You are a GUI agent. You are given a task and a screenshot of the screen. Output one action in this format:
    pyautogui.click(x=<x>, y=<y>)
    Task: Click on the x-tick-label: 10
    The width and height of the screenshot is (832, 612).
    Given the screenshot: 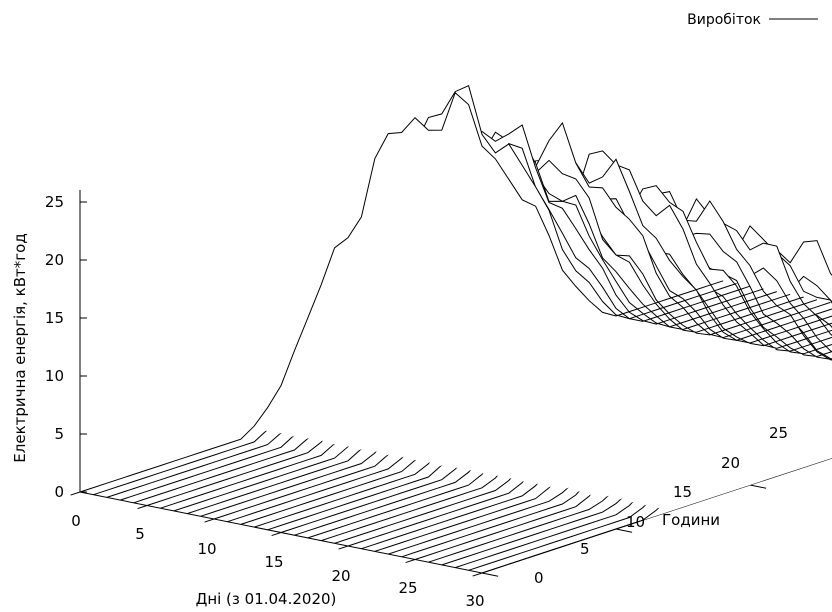 What is the action you would take?
    pyautogui.click(x=206, y=549)
    